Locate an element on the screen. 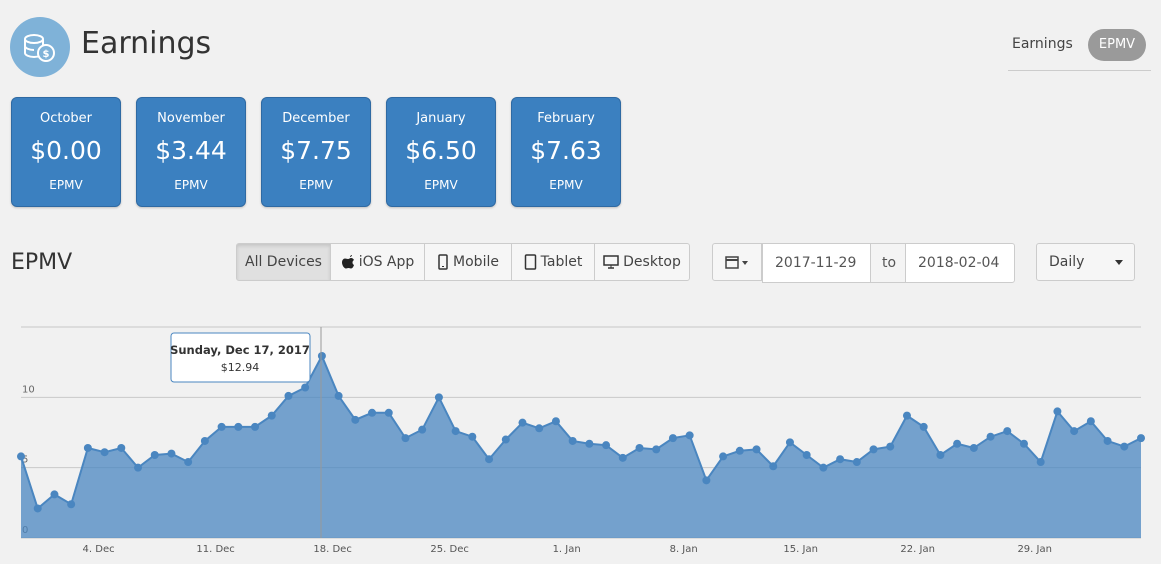 This screenshot has width=1161, height=564. x-tick-label: 25. Dec is located at coordinates (449, 549).